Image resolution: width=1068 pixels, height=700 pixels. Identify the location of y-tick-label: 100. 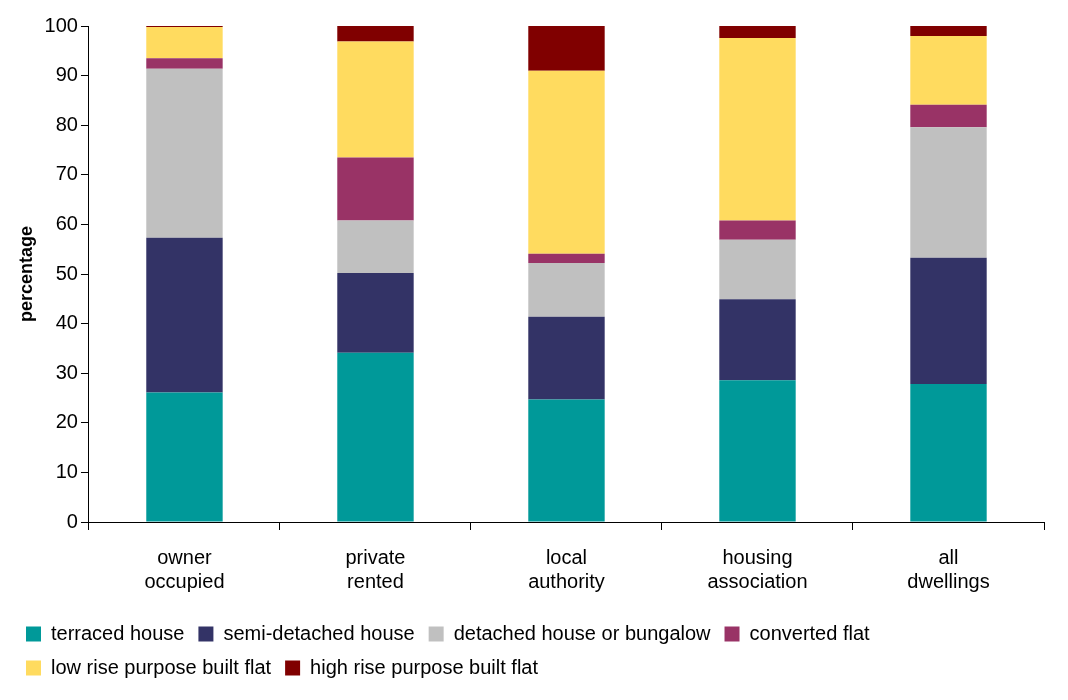
(61, 24).